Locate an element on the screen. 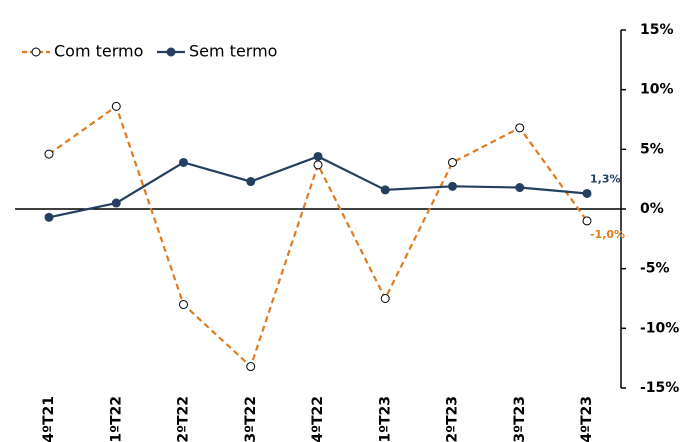 This screenshot has height=442, width=689. x-tick-label: 2ºT22 is located at coordinates (184, 419).